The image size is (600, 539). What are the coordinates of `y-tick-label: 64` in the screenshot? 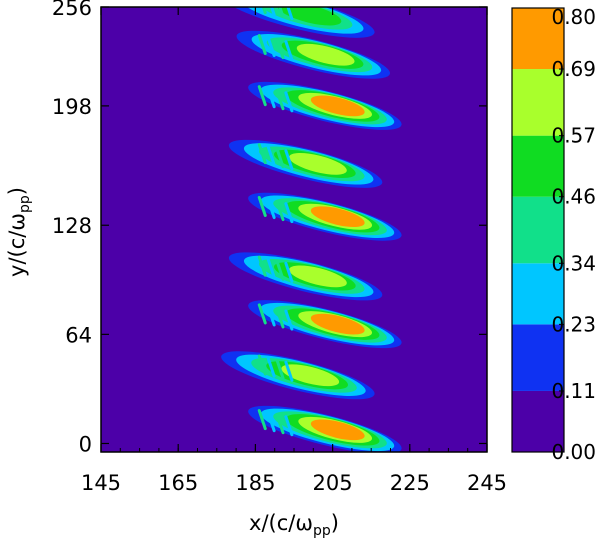 It's located at (78, 335).